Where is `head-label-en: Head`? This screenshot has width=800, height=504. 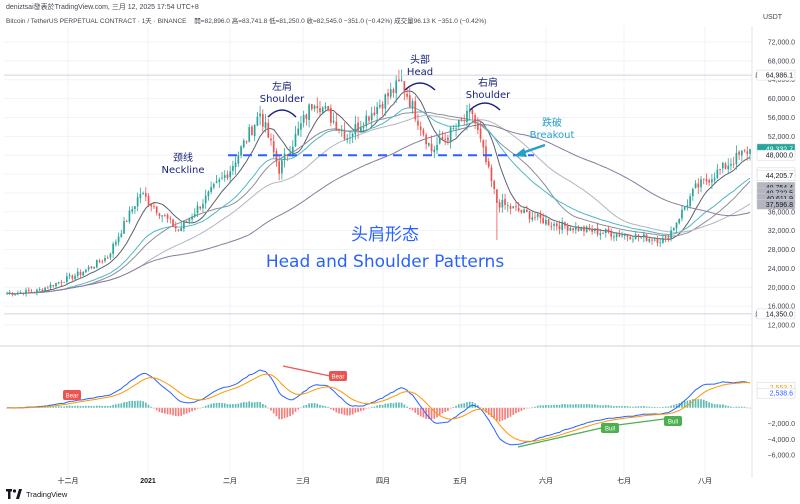 head-label-en: Head is located at coordinates (420, 72).